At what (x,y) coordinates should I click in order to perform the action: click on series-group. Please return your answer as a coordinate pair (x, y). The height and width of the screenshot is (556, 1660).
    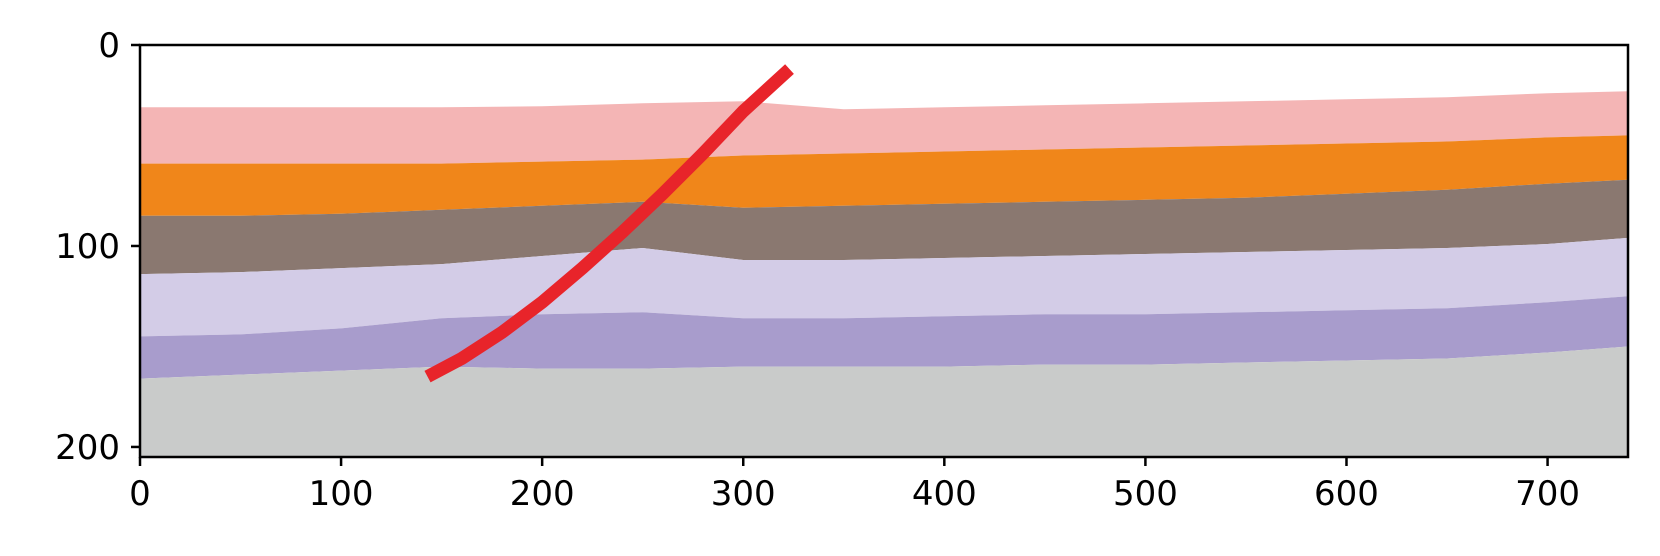
    Looking at the image, I should click on (609, 223).